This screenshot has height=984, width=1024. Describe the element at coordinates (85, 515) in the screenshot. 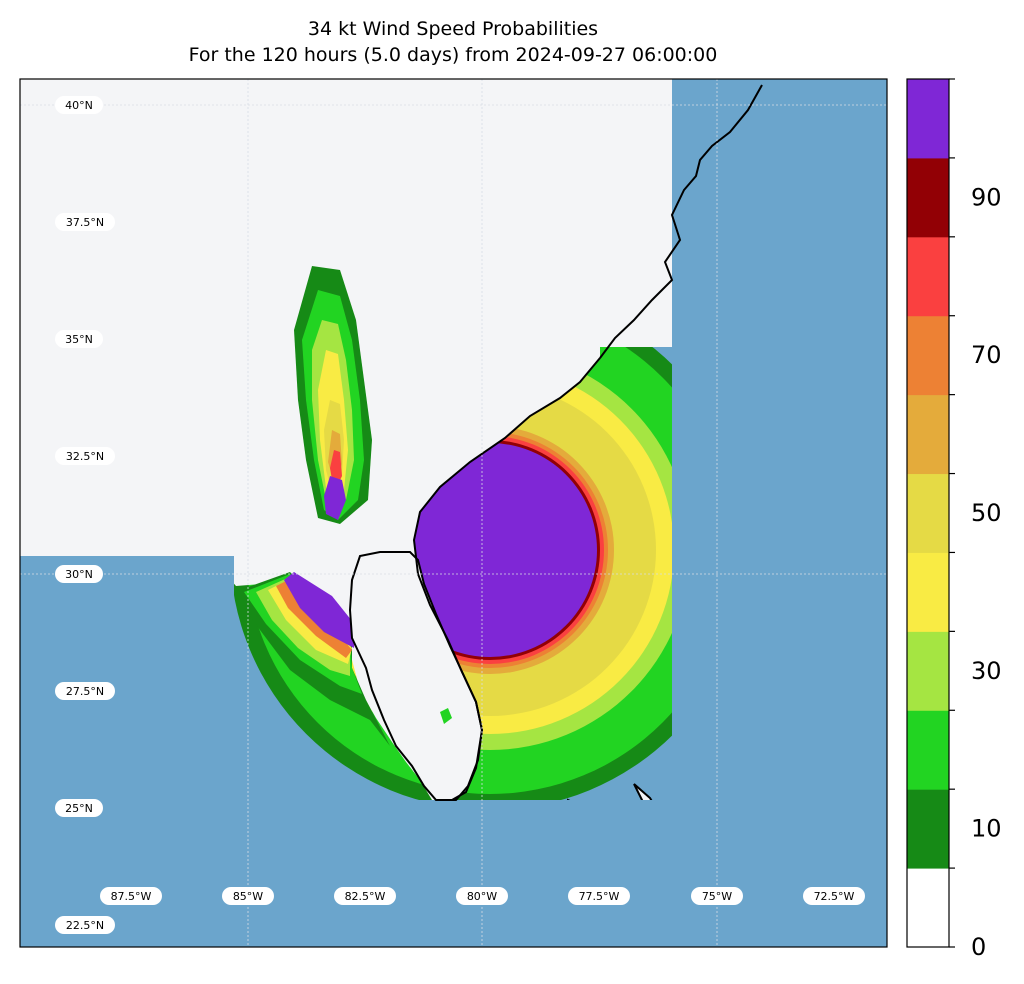

I see `lat-labels: 40°N 37.5°N 35°N 32.5°N 30°N 27.5°N 25°N` at that location.